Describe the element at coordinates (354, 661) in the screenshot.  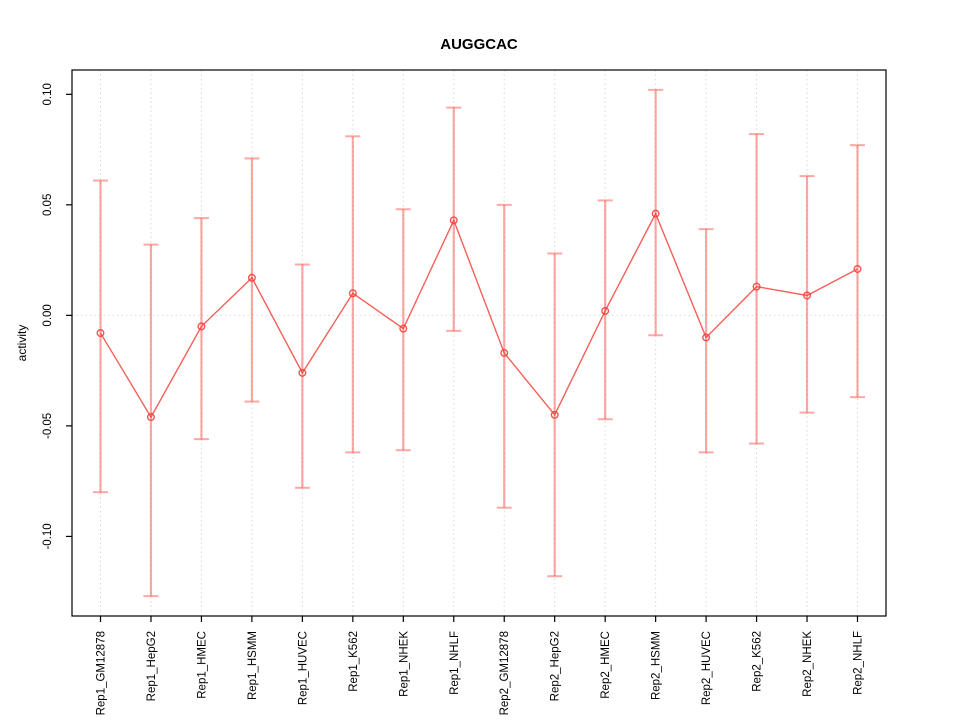
I see `x-tick-label: Rep1_K562` at that location.